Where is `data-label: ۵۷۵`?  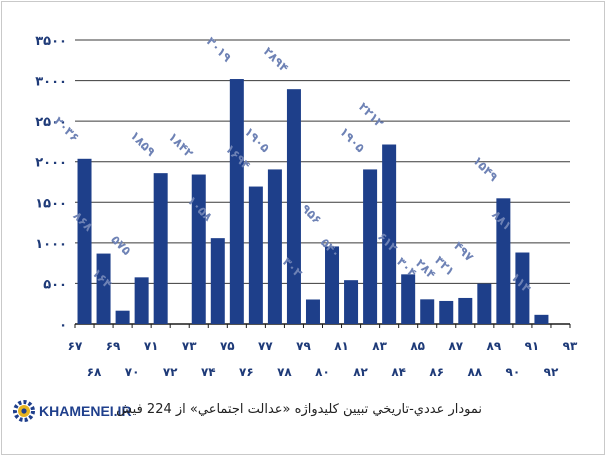
data-label: ۵۷۵ is located at coordinates (120, 244).